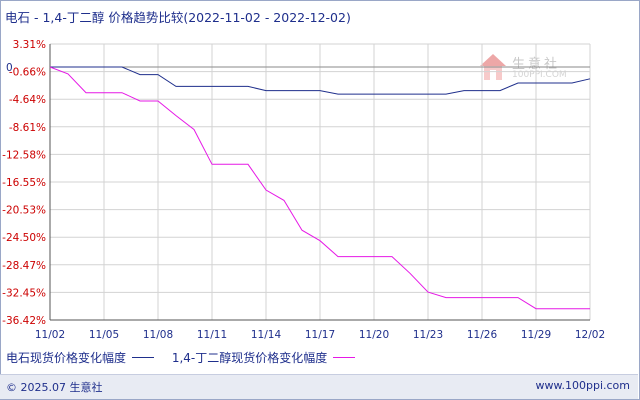 Image resolution: width=640 pixels, height=400 pixels. I want to click on legend-item-series2: 1,4-丁二醇现货价格变化幅度, so click(263, 357).